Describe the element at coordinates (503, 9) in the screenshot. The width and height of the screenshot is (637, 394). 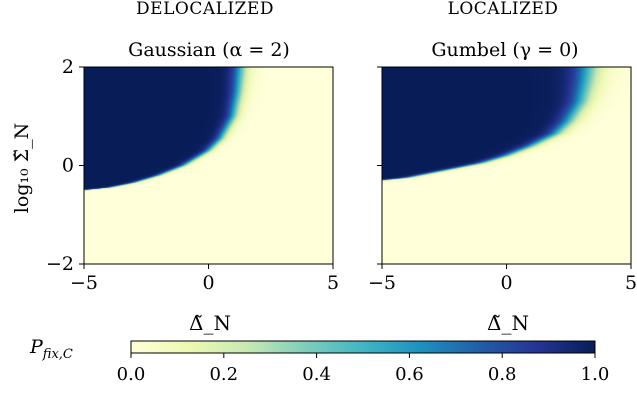
I see `panel-header: LOCALIZED` at that location.